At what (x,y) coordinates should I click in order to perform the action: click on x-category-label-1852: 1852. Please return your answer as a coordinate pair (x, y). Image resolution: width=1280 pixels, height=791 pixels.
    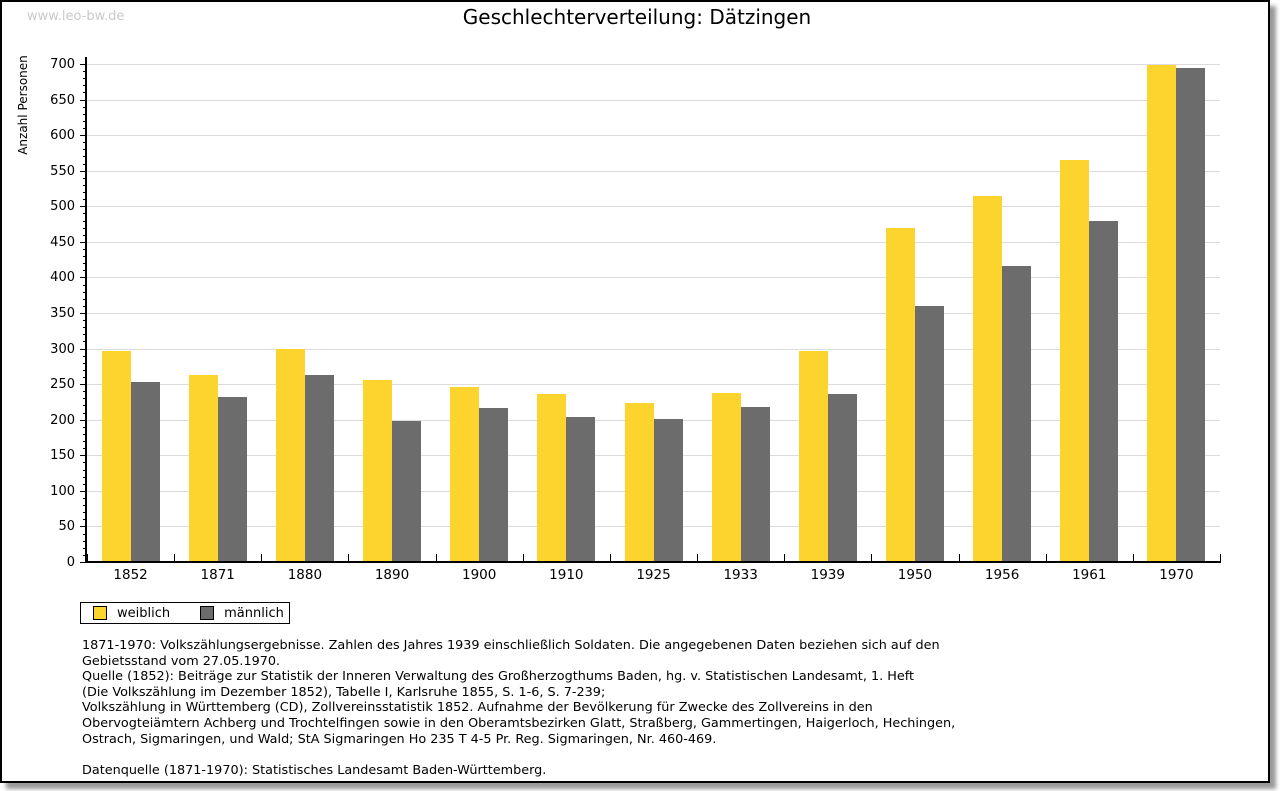
    Looking at the image, I should click on (130, 575).